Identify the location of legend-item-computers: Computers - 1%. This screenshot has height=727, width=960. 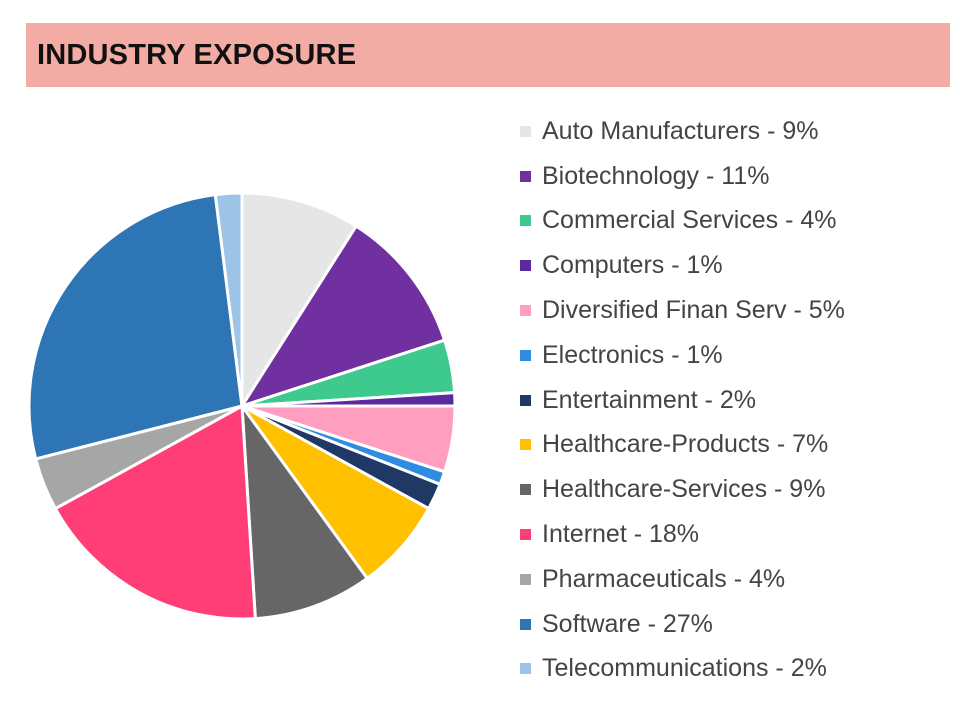
(735, 265).